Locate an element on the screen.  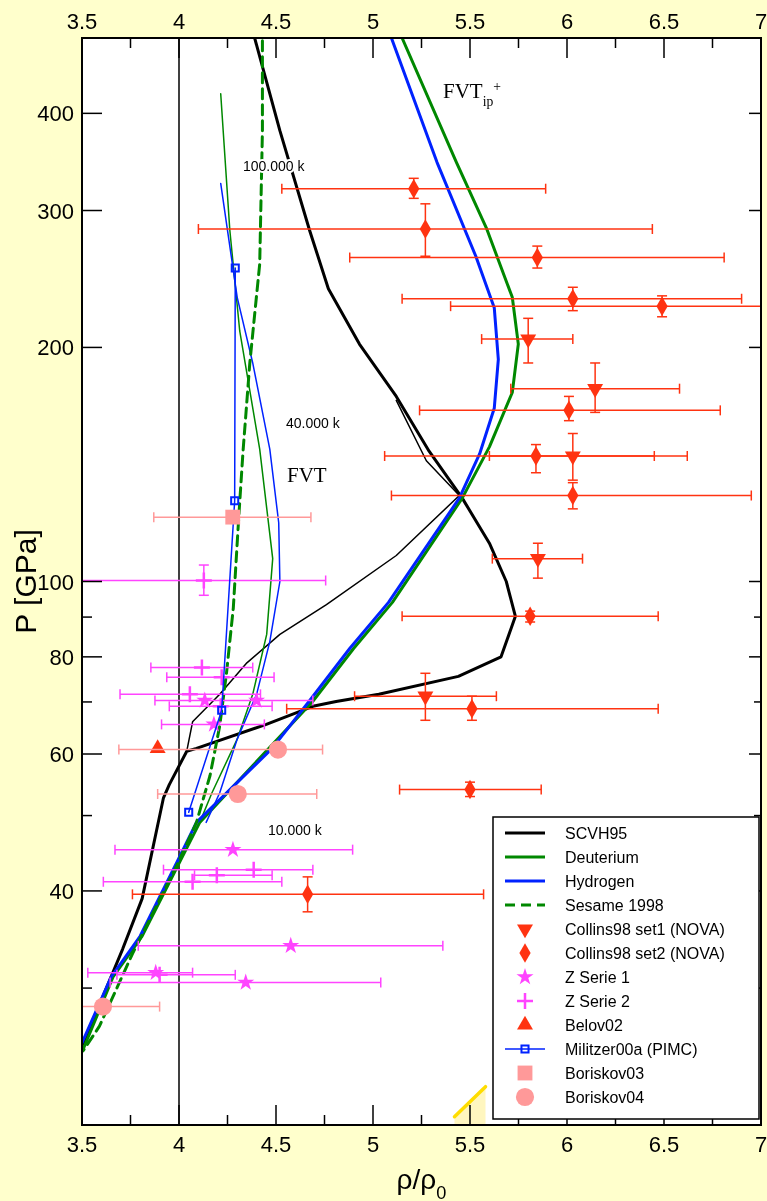
x2-tick-label: 4 is located at coordinates (179, 1144).